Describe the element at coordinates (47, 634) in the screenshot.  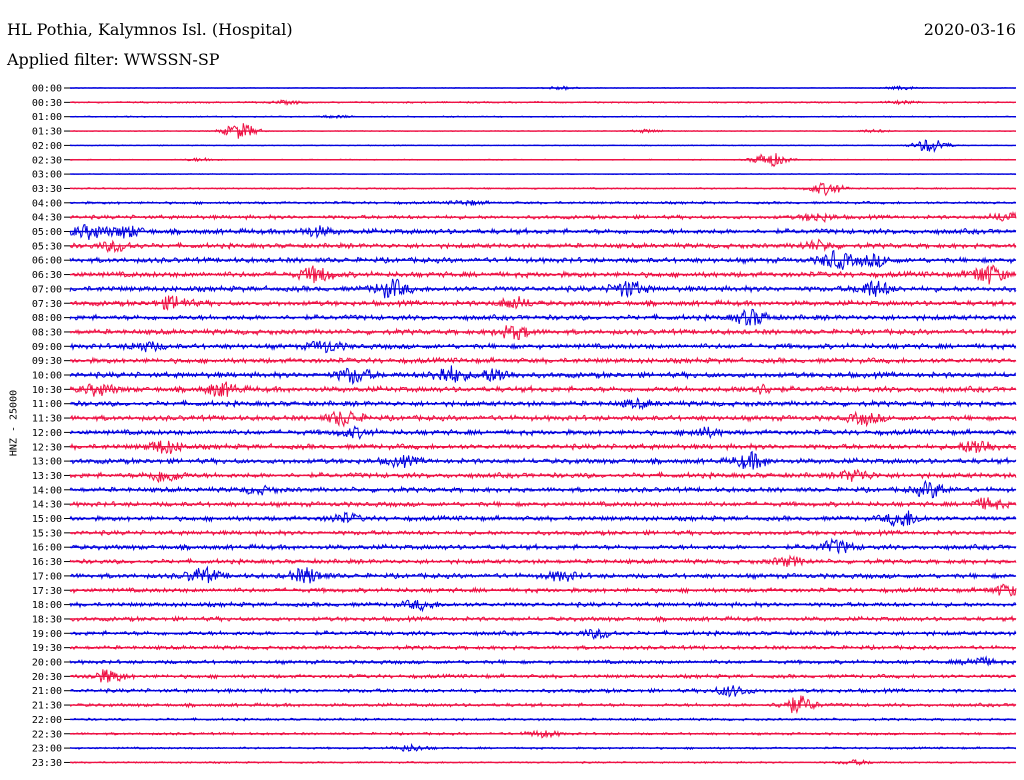
I see `time-tick-label: 19:00` at that location.